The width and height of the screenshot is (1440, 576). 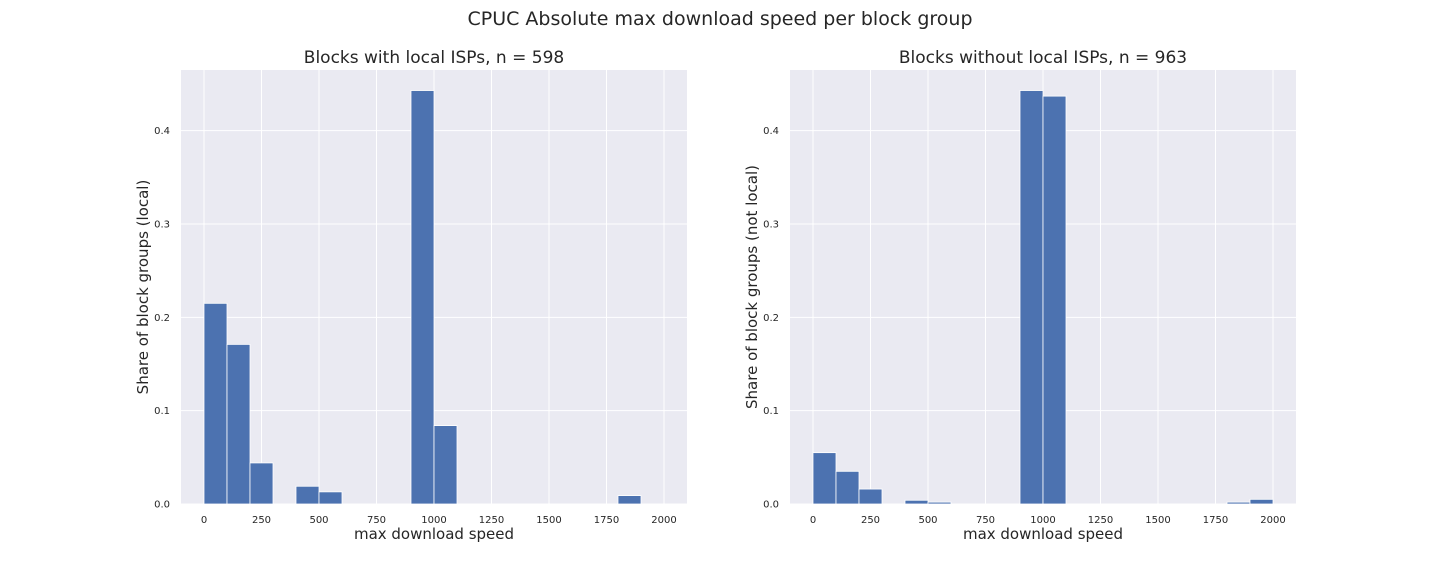 What do you see at coordinates (143, 287) in the screenshot?
I see `y-axis-label: Share of block groups (local)` at bounding box center [143, 287].